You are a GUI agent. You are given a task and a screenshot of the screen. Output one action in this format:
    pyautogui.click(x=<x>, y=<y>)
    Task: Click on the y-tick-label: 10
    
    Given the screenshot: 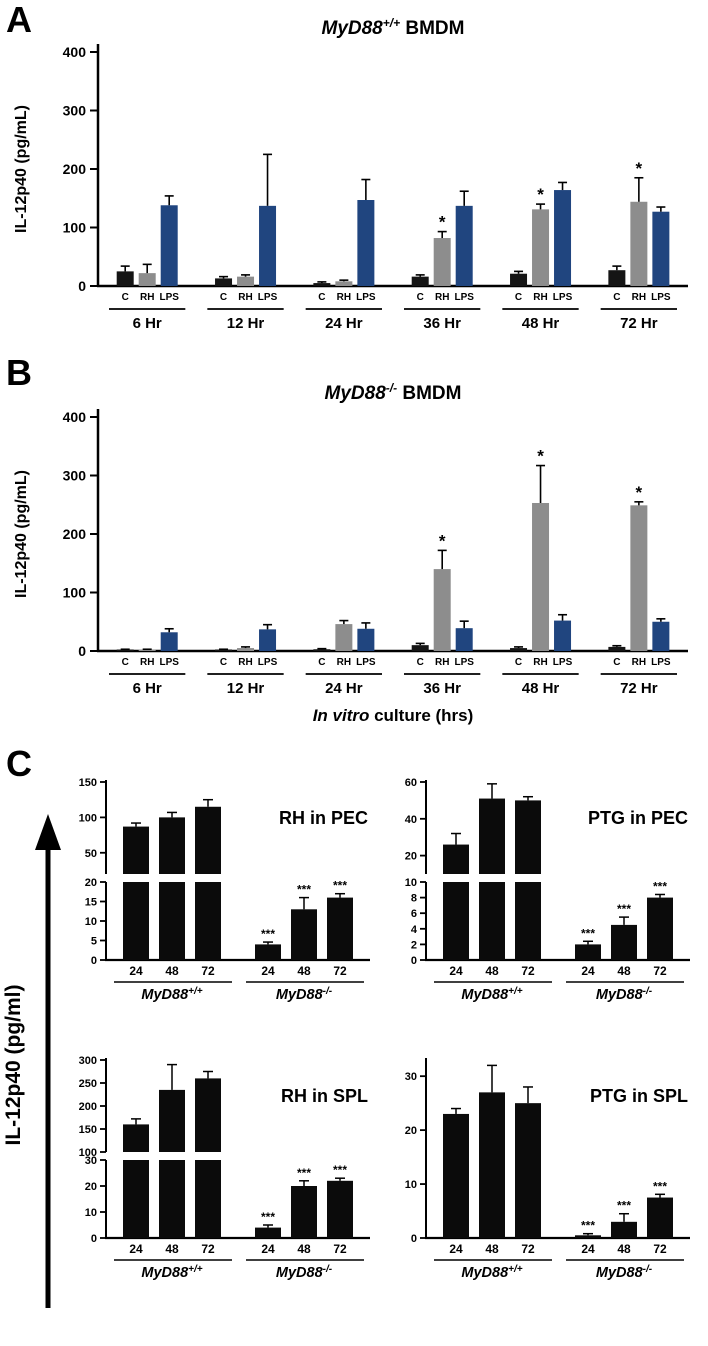 What is the action you would take?
    pyautogui.click(x=411, y=883)
    